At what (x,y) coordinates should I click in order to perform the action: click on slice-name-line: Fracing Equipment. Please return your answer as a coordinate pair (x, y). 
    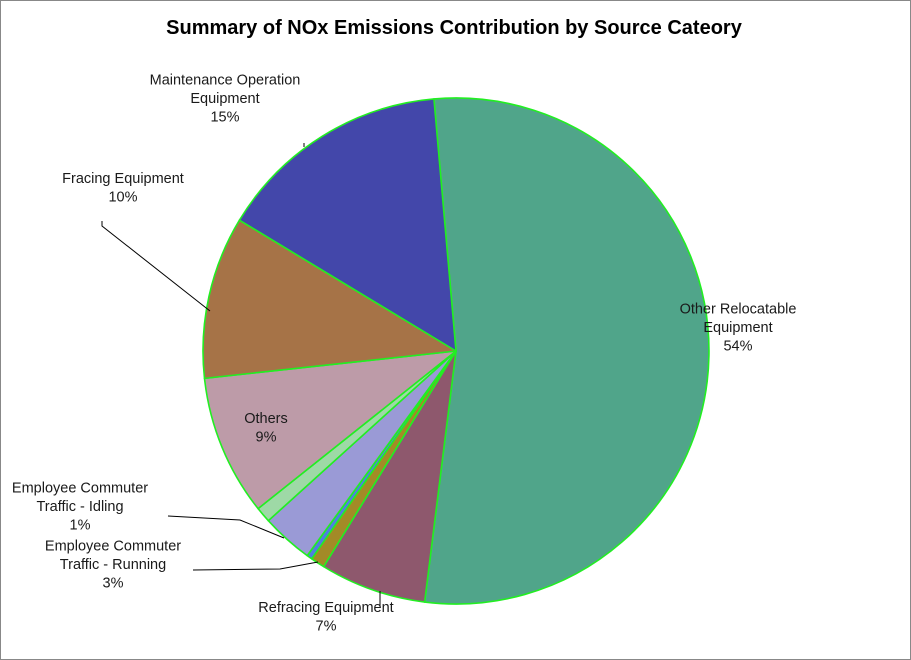
    Looking at the image, I should click on (123, 179).